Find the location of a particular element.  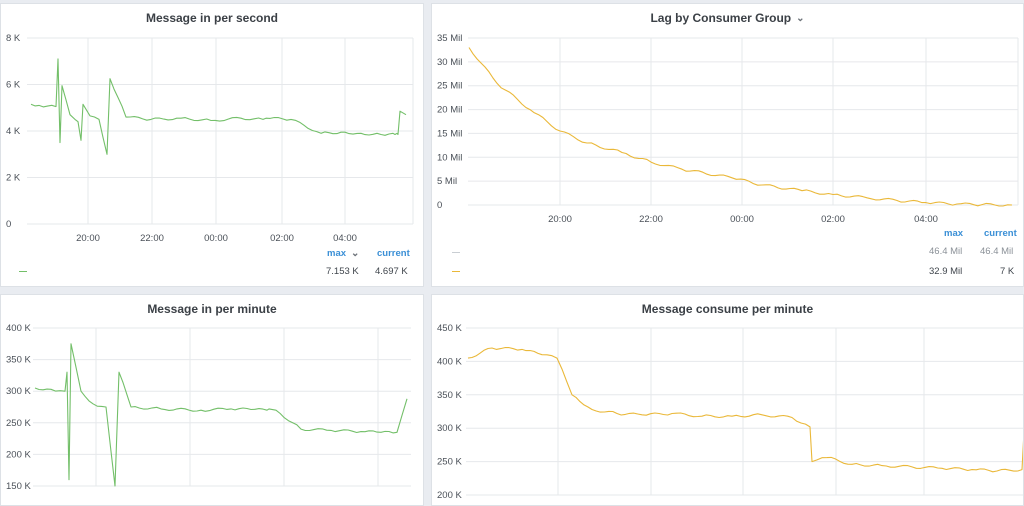

y-tick-label: 30 Mil is located at coordinates (449, 62).